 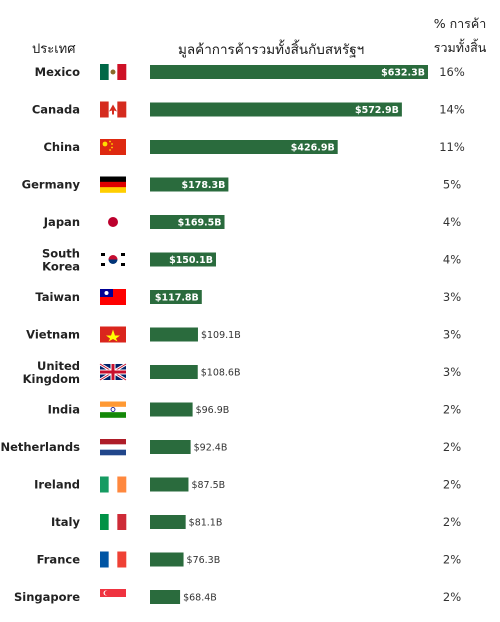 I want to click on country-label-canada: Canada, so click(x=56, y=110).